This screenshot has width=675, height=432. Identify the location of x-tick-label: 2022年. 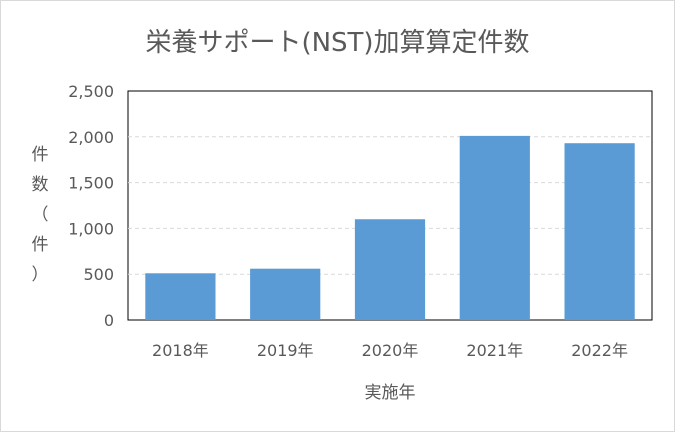
(599, 350).